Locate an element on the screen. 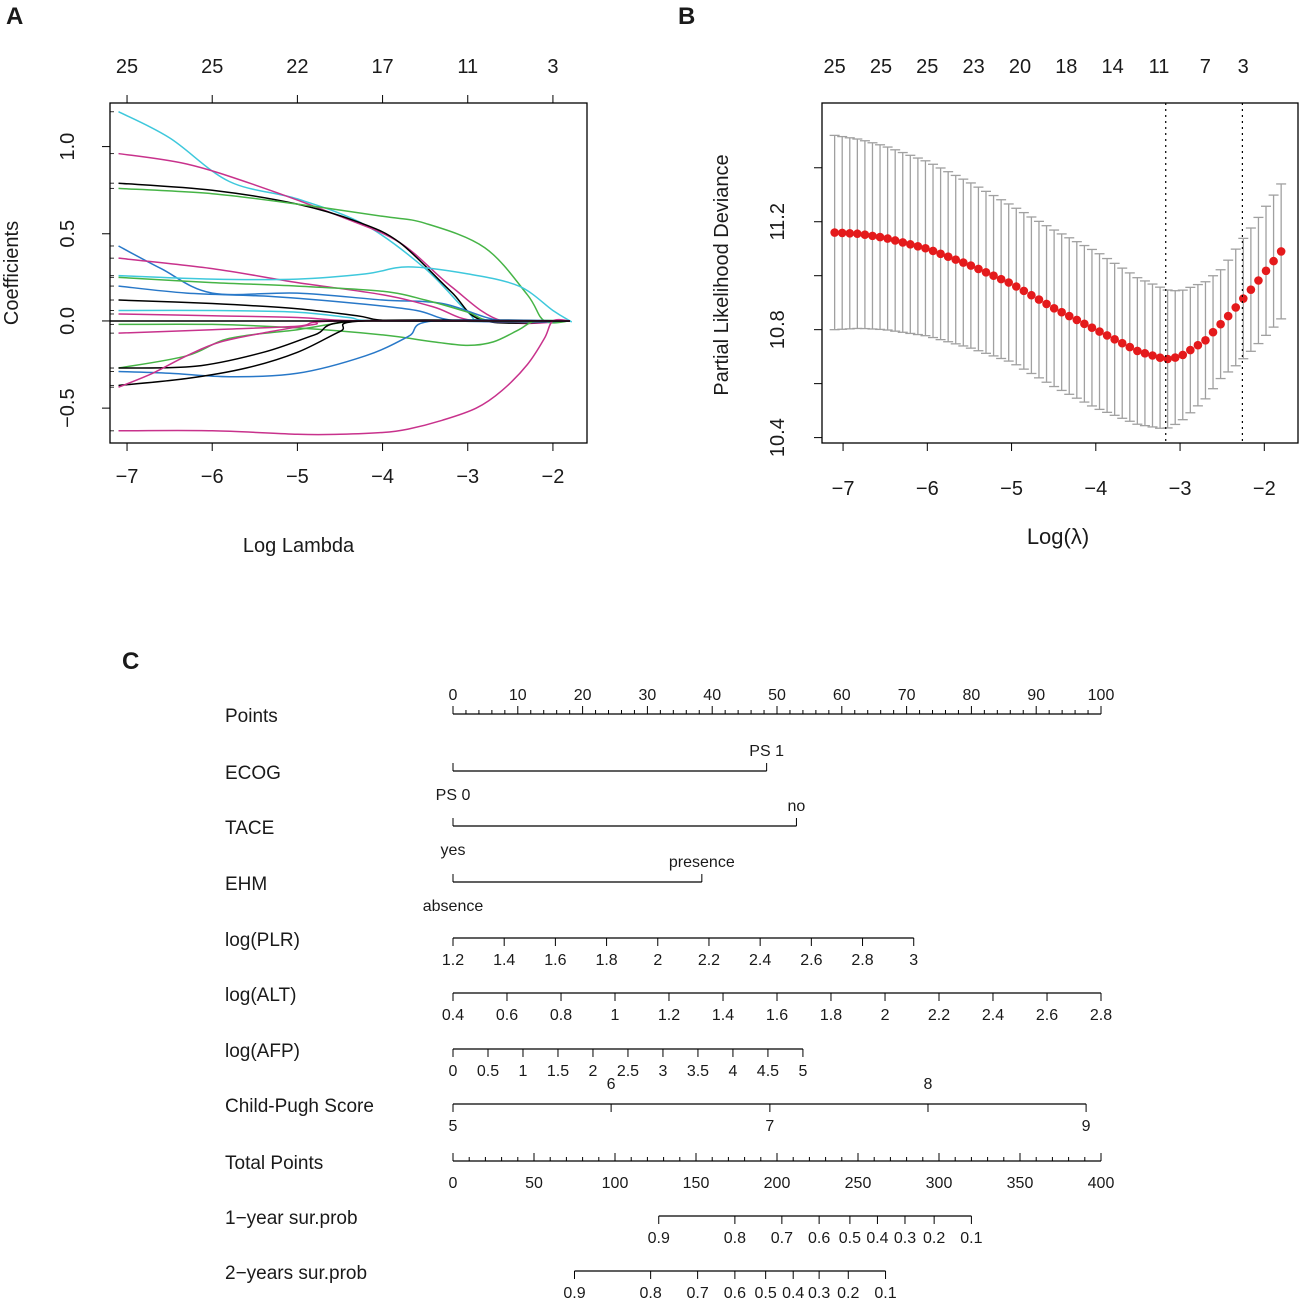 The image size is (1299, 1298). x-tick-label-b: −2 is located at coordinates (1264, 489).